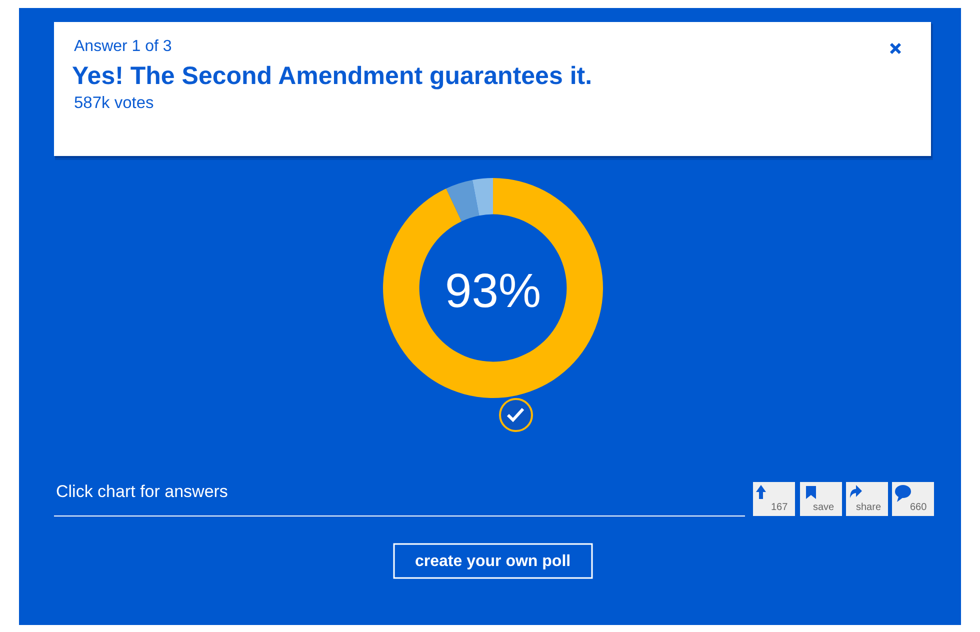 The height and width of the screenshot is (632, 980). I want to click on text: create your own poll, so click(493, 561).